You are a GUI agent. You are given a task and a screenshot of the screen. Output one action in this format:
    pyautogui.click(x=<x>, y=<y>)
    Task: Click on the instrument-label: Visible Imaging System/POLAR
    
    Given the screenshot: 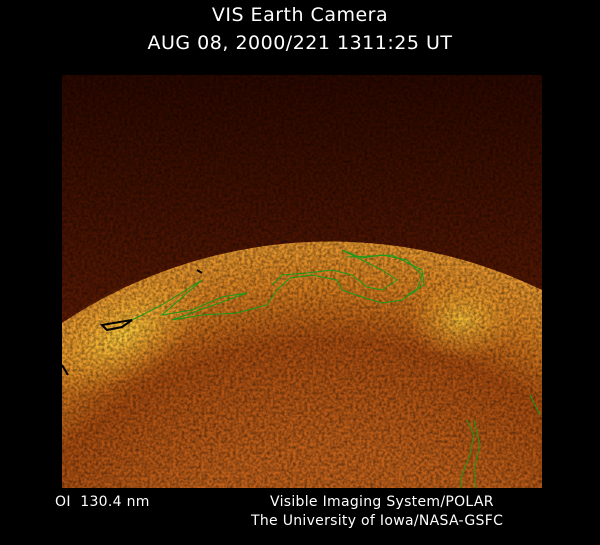 What is the action you would take?
    pyautogui.click(x=382, y=502)
    